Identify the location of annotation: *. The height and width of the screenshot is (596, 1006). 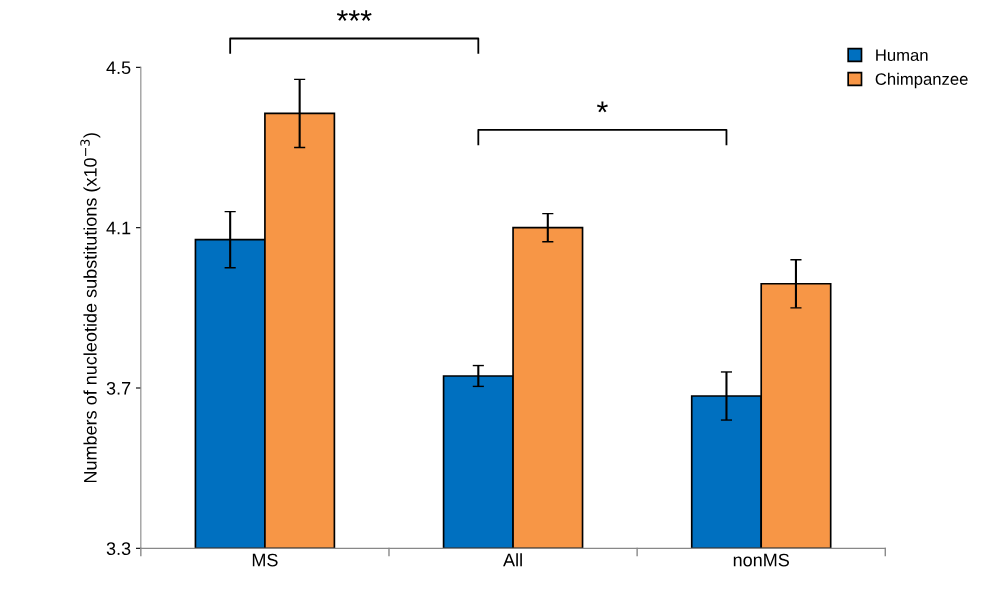
(602, 107).